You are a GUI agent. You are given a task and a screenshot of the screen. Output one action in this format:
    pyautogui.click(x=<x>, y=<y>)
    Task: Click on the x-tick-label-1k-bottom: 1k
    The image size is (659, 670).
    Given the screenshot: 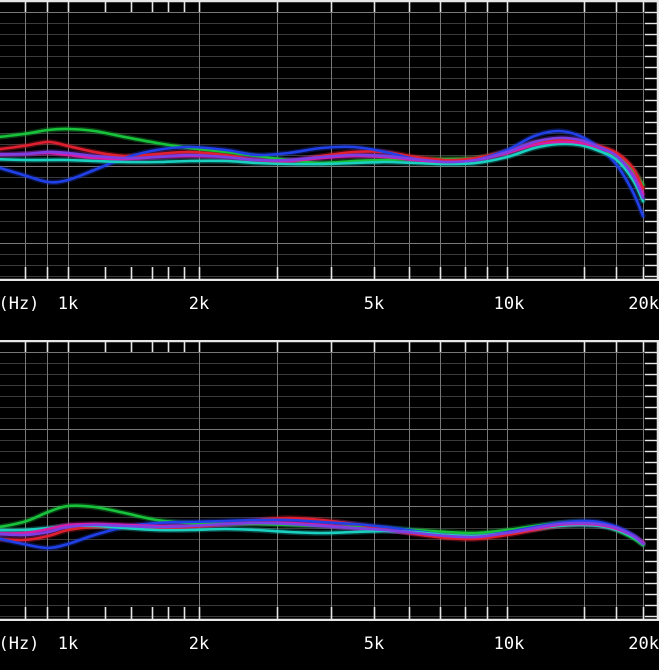 What is the action you would take?
    pyautogui.click(x=68, y=644)
    